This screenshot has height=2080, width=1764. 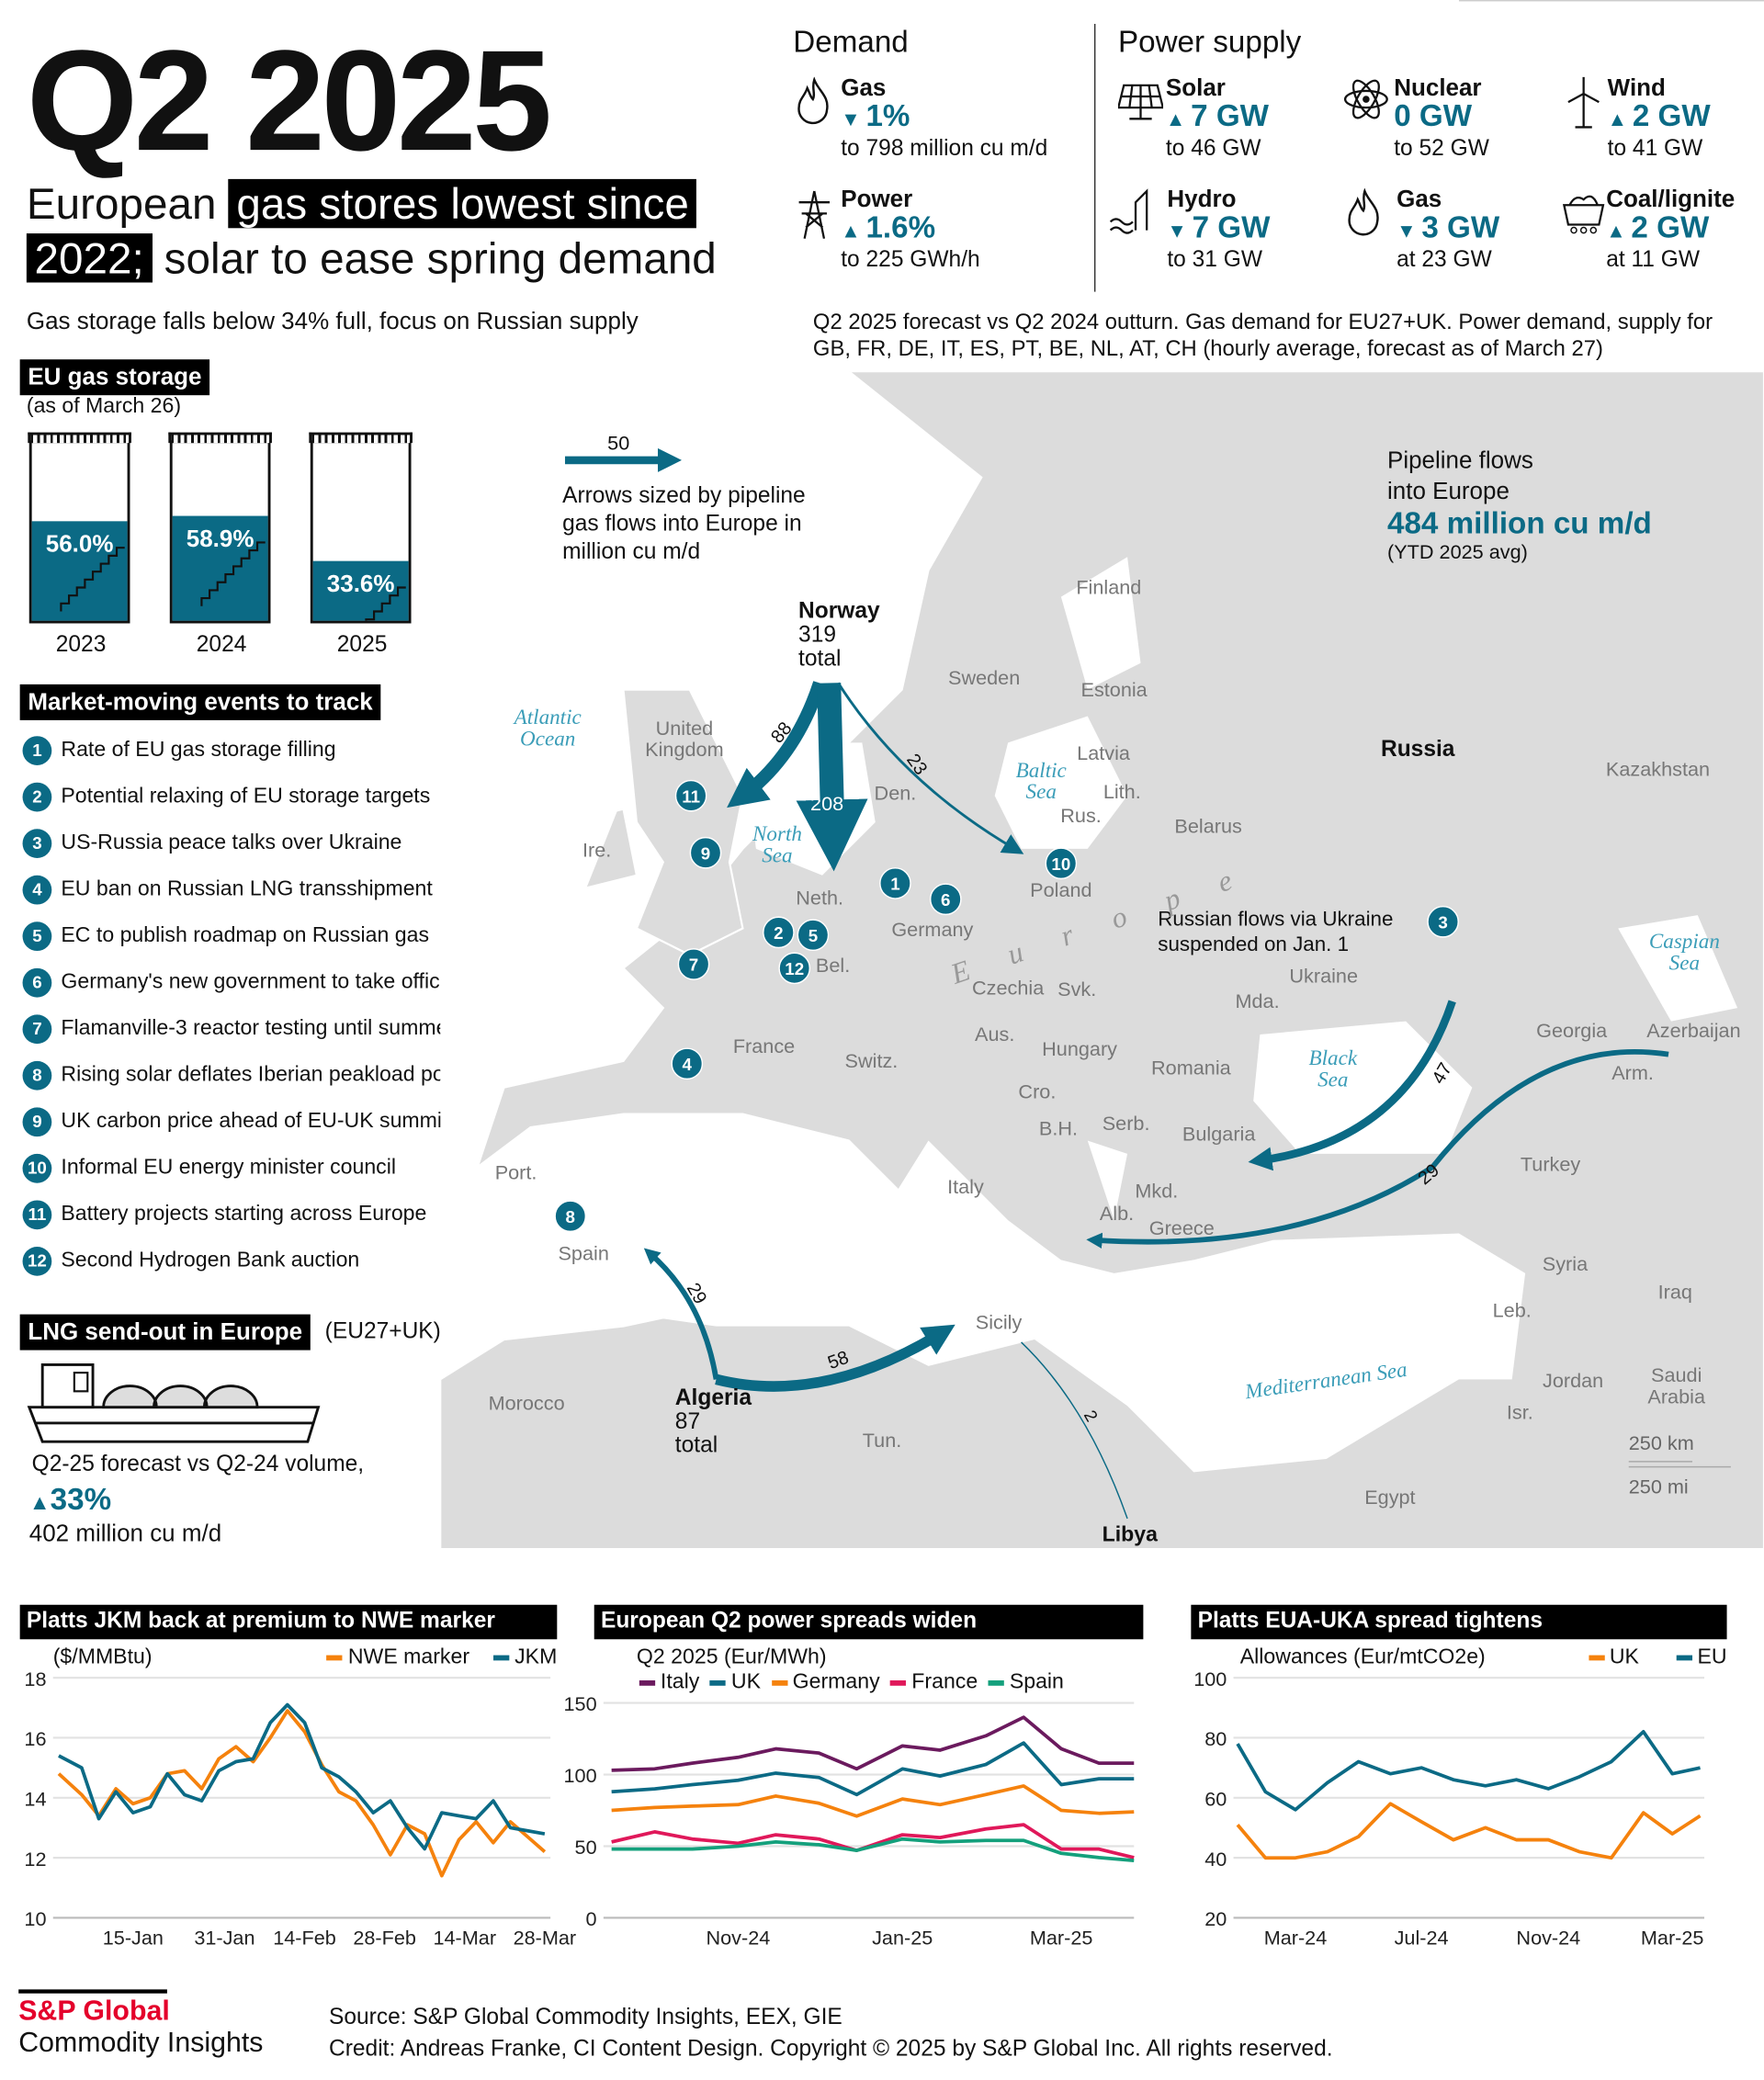 What do you see at coordinates (839, 635) in the screenshot?
I see `norway-label: Norway 319 total` at bounding box center [839, 635].